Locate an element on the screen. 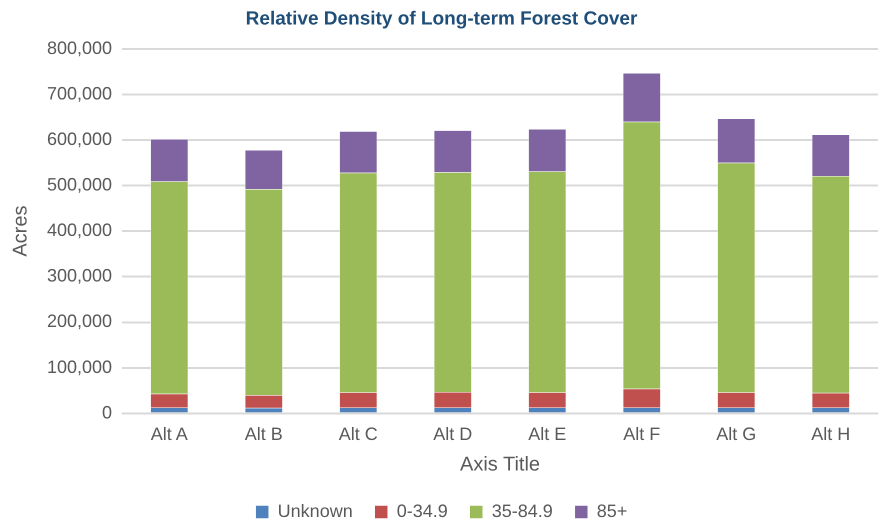 This screenshot has height=531, width=888. x-tick-label: Alt F is located at coordinates (641, 434).